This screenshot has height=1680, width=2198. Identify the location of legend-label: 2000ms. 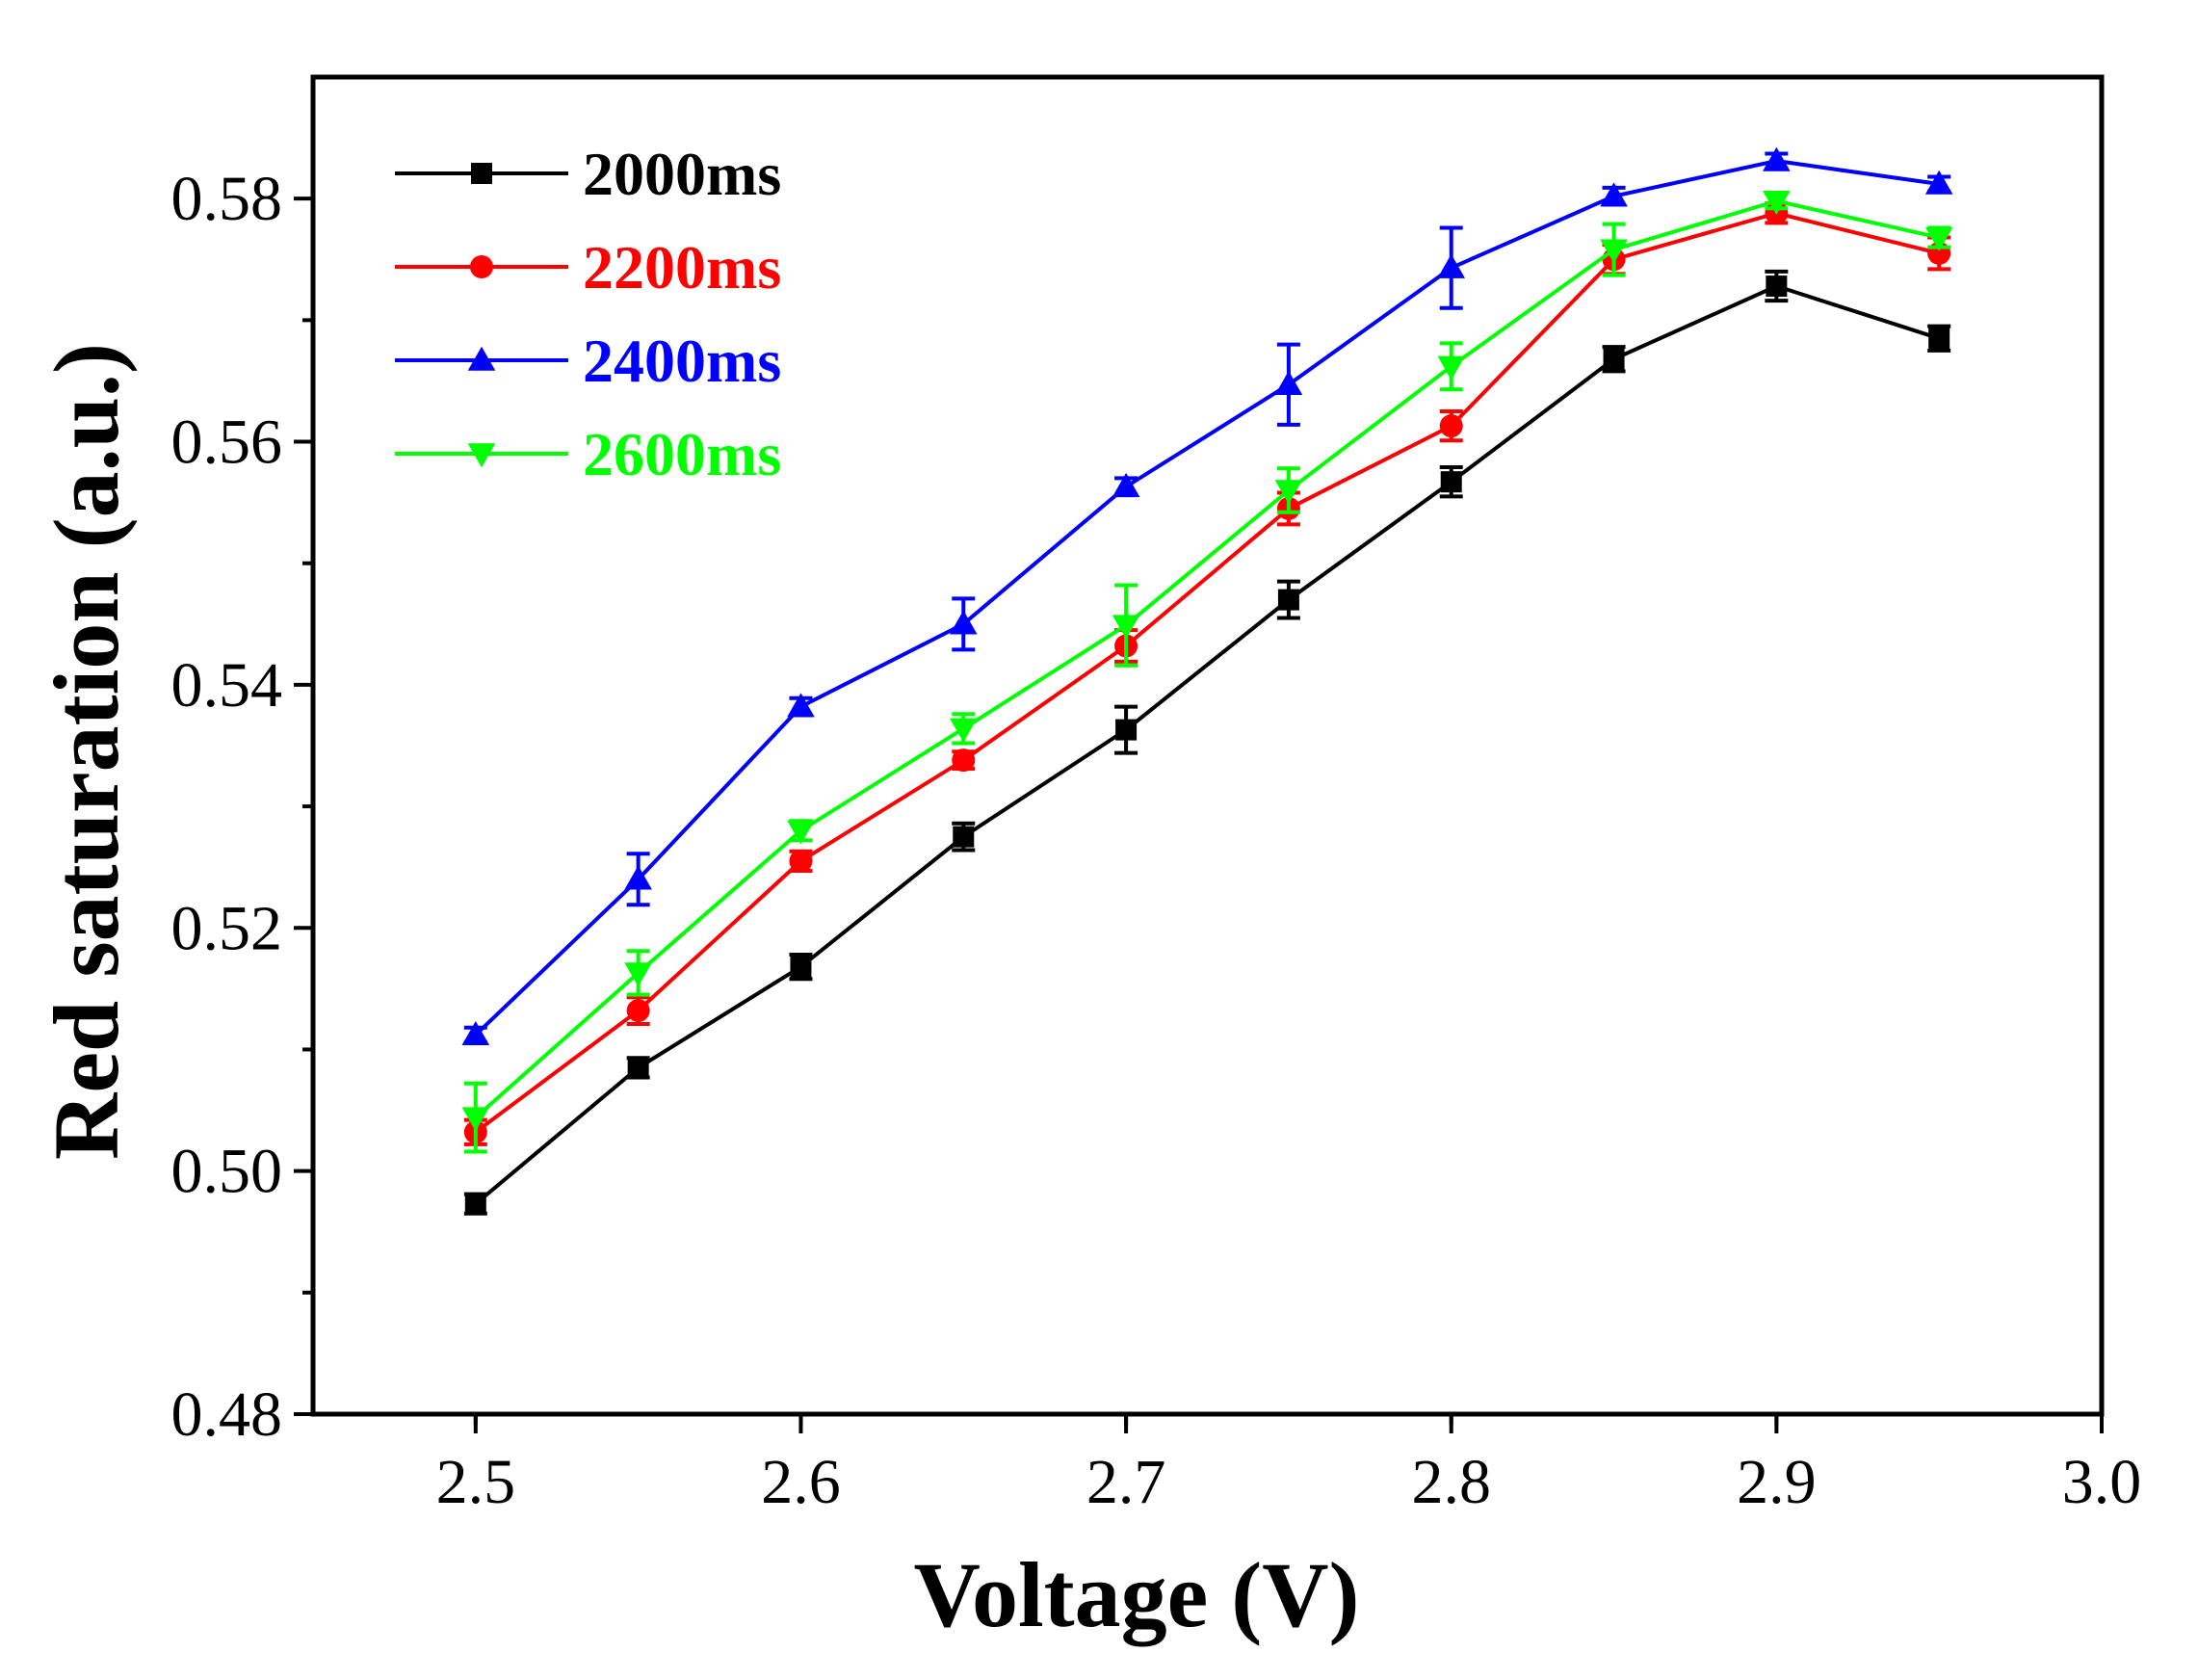
(682, 174).